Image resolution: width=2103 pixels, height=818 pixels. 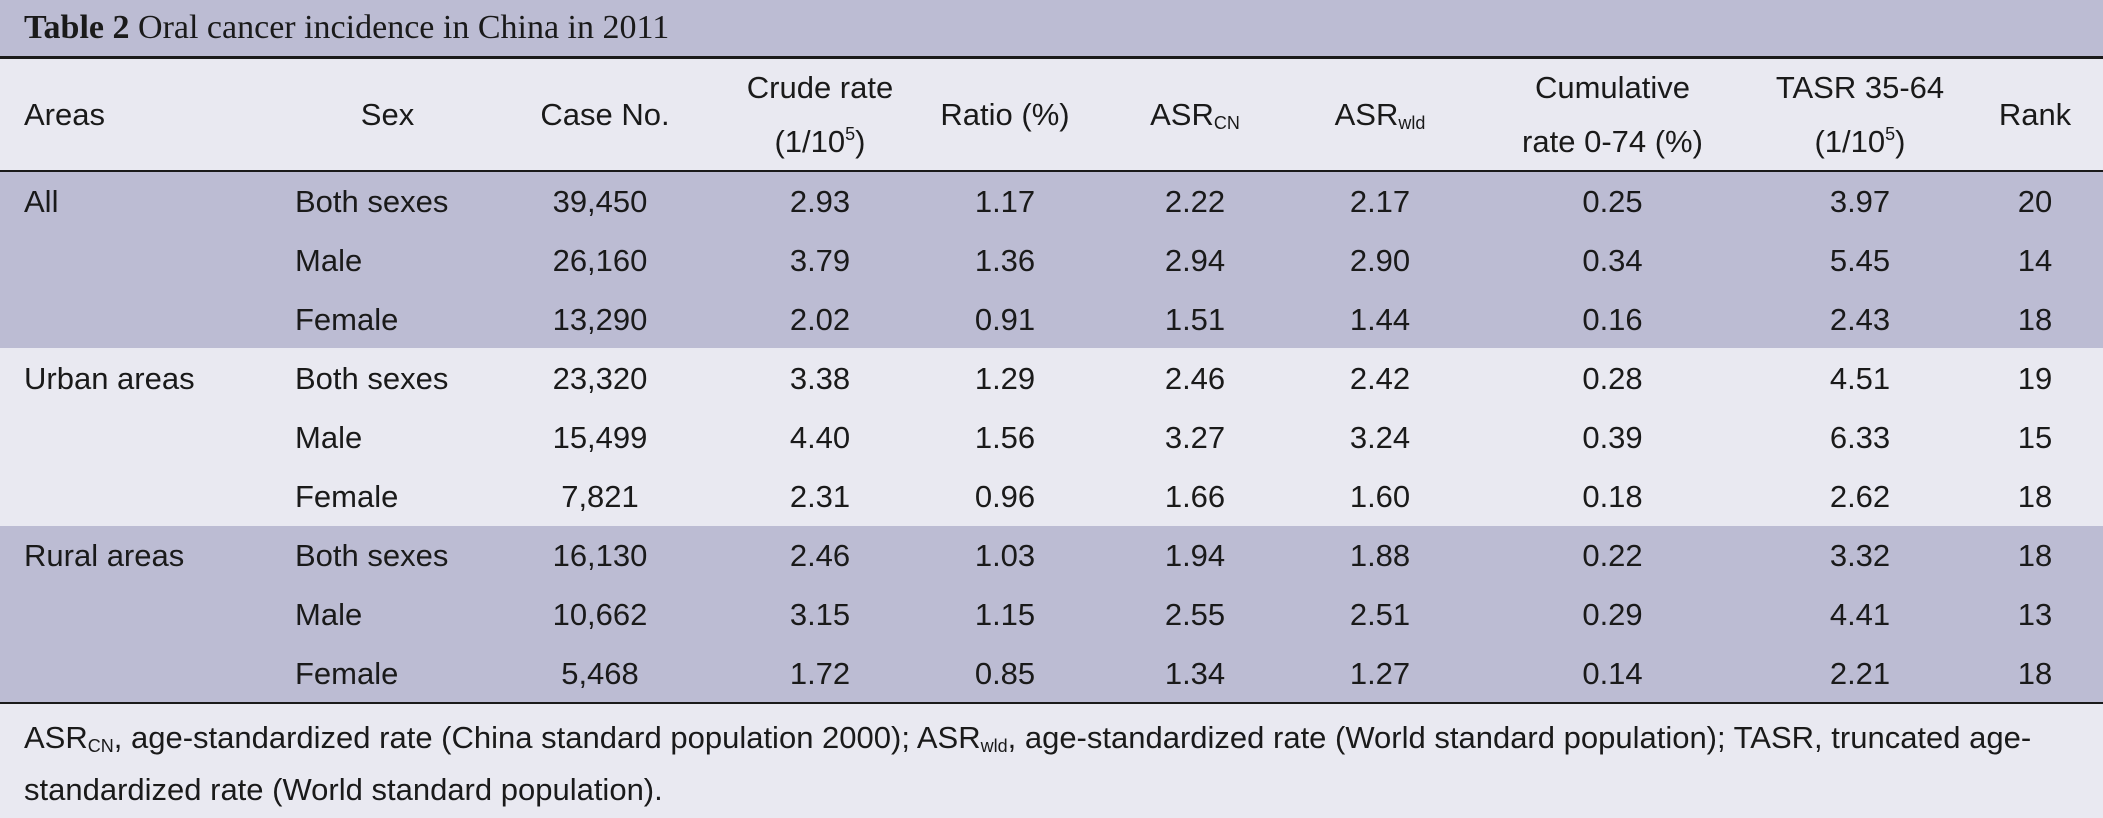 I want to click on header-asr-cn: ASRCN, so click(x=1195, y=114).